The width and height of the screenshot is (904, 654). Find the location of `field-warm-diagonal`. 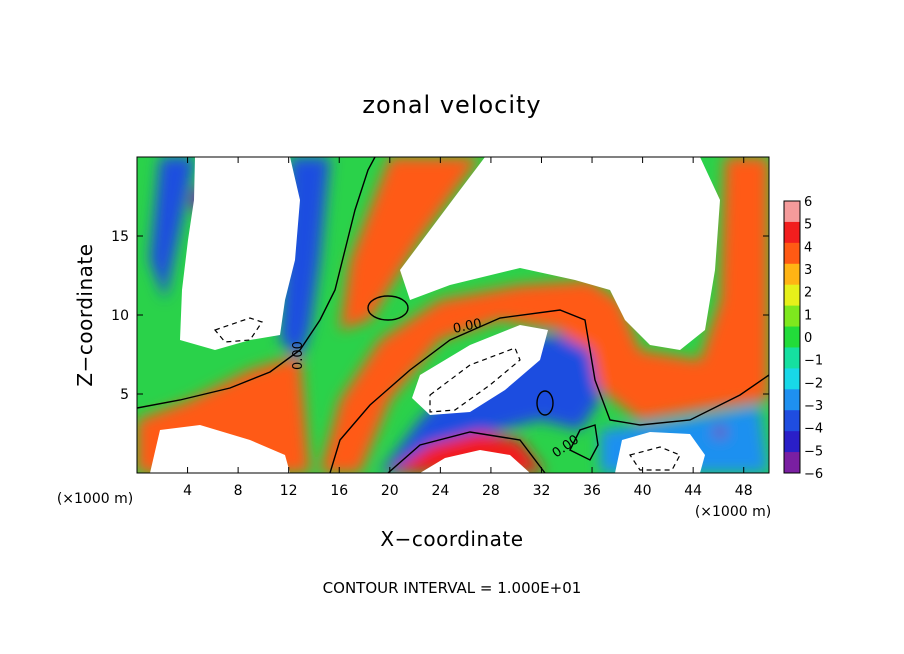

field-warm-diagonal is located at coordinates (410, 243).